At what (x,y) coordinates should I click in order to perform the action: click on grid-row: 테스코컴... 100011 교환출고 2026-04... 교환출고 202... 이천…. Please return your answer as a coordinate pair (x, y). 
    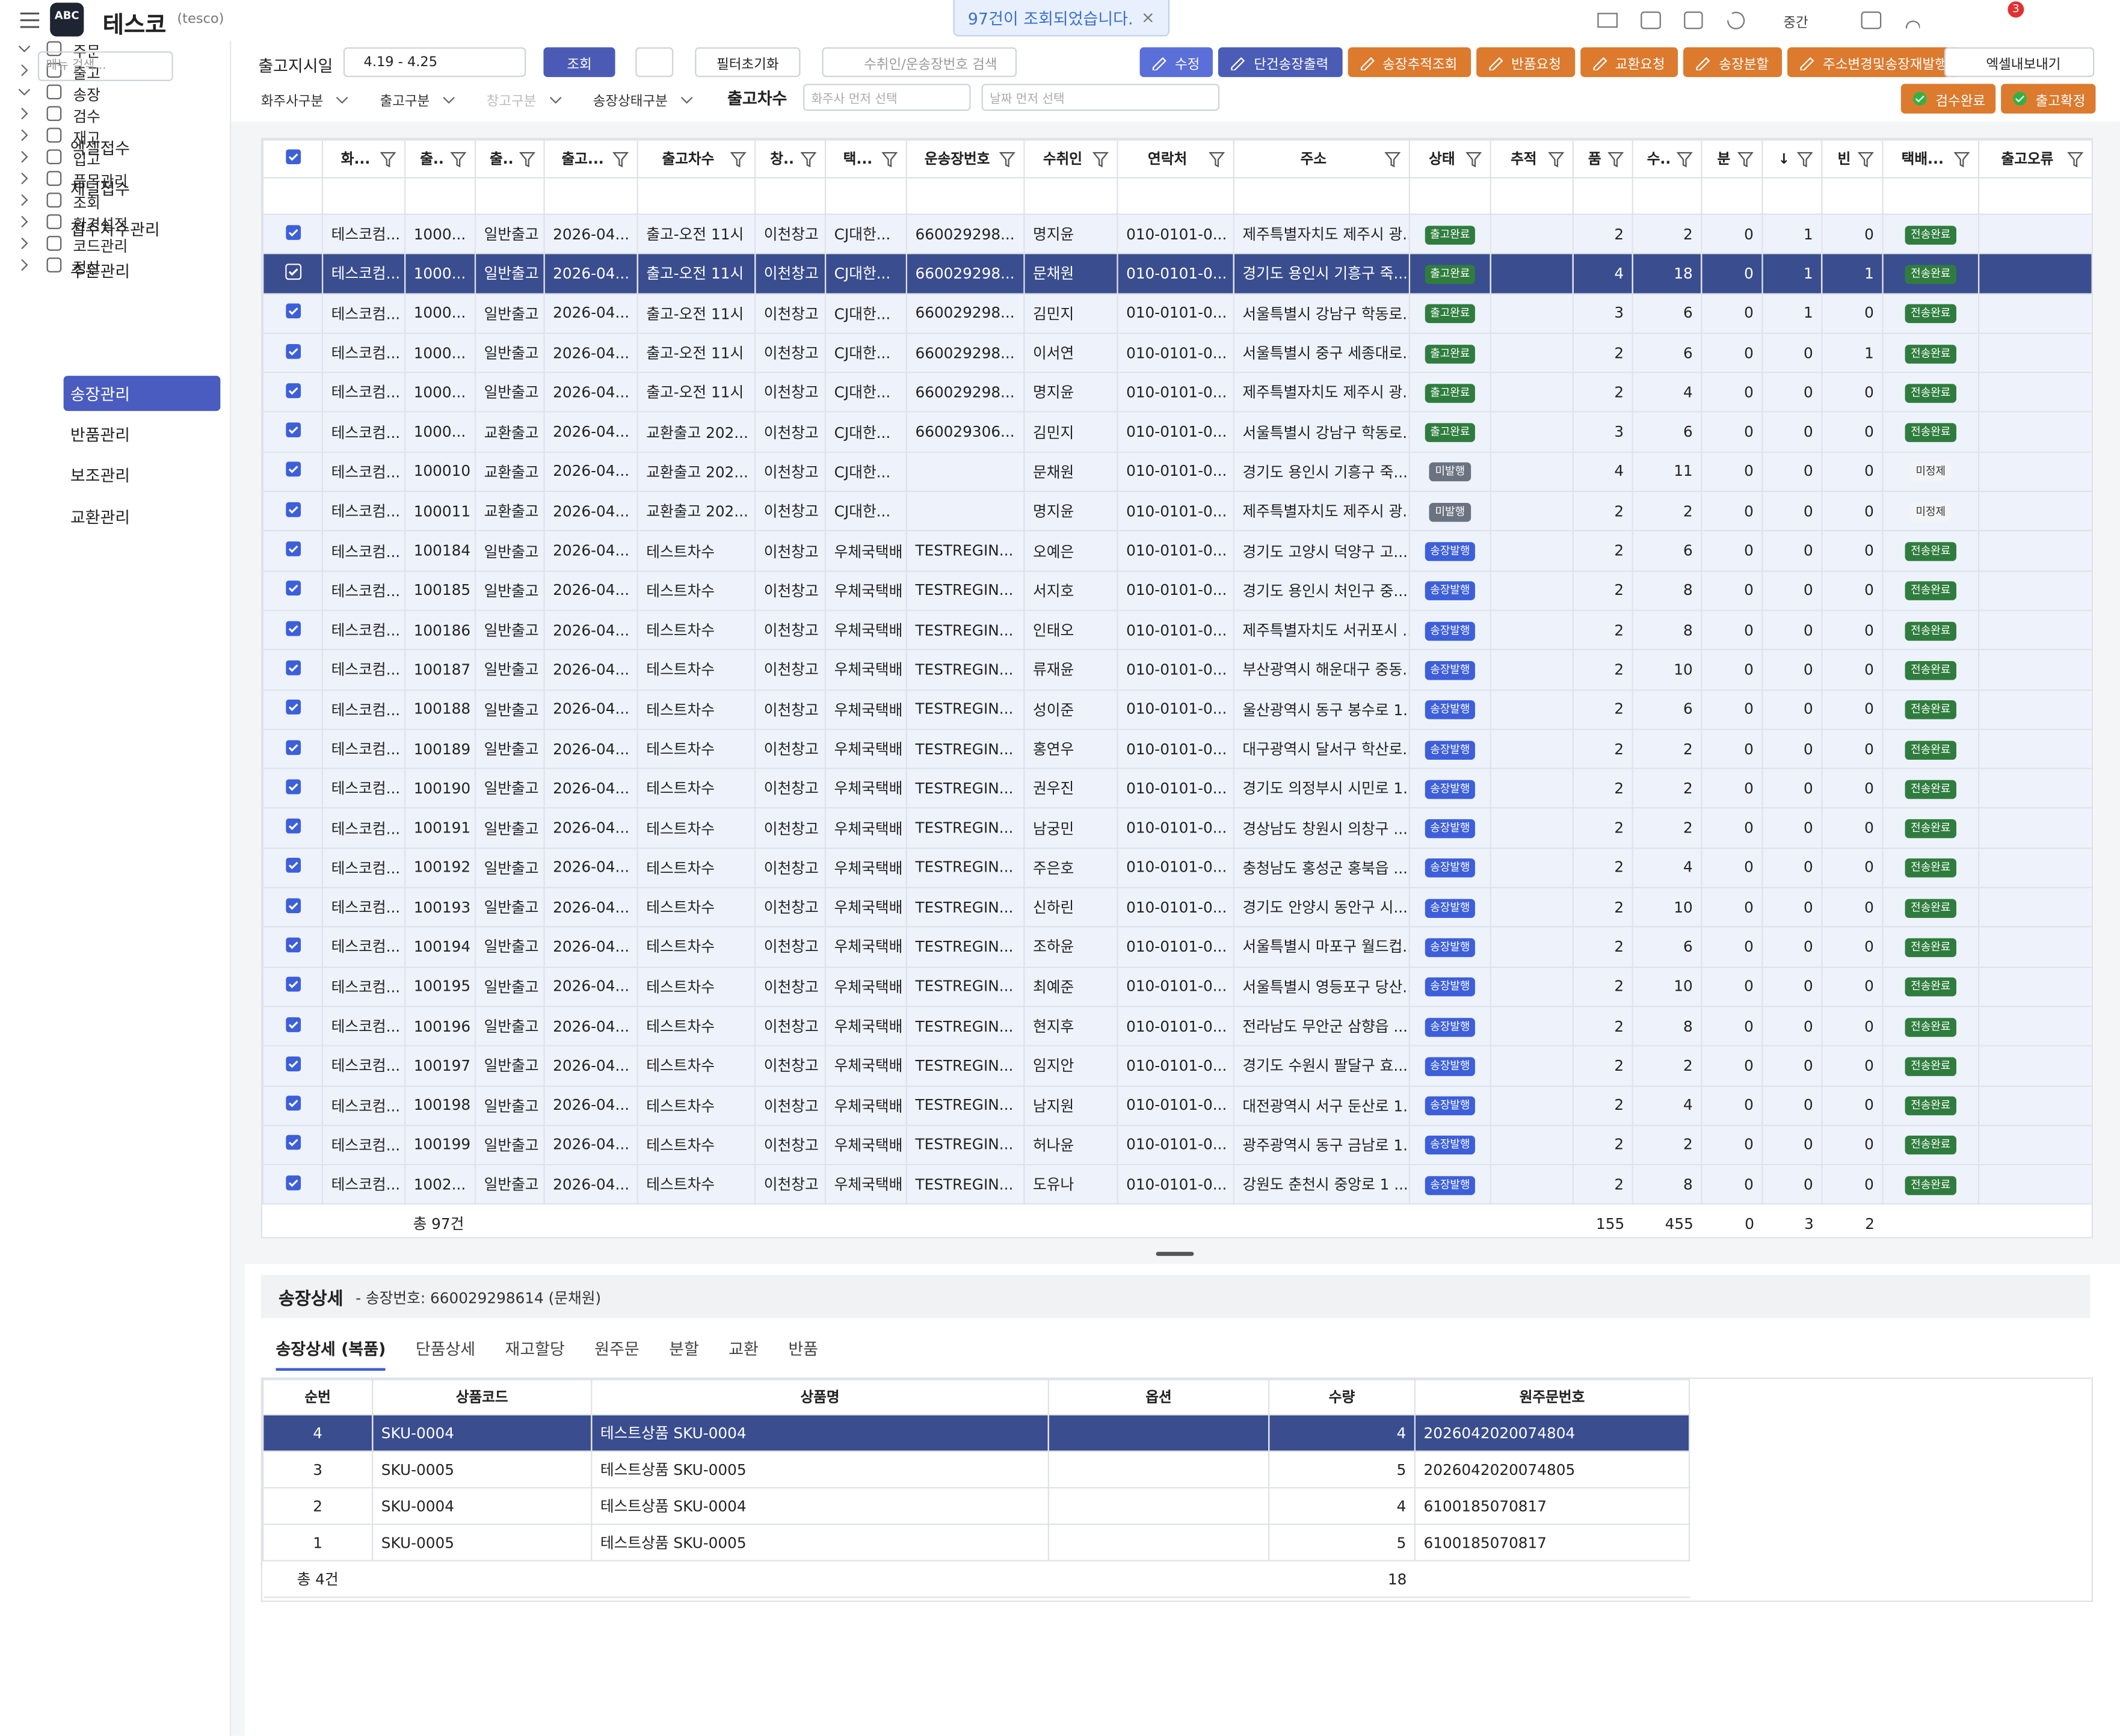
    Looking at the image, I should click on (1177, 511).